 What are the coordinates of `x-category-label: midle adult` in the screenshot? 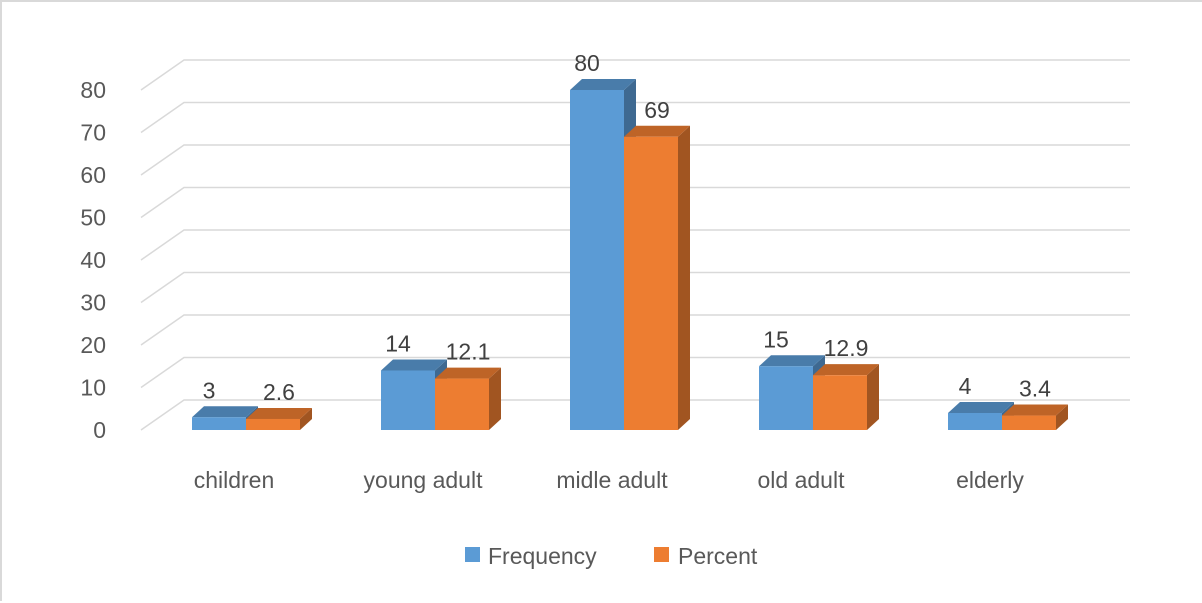 It's located at (612, 480).